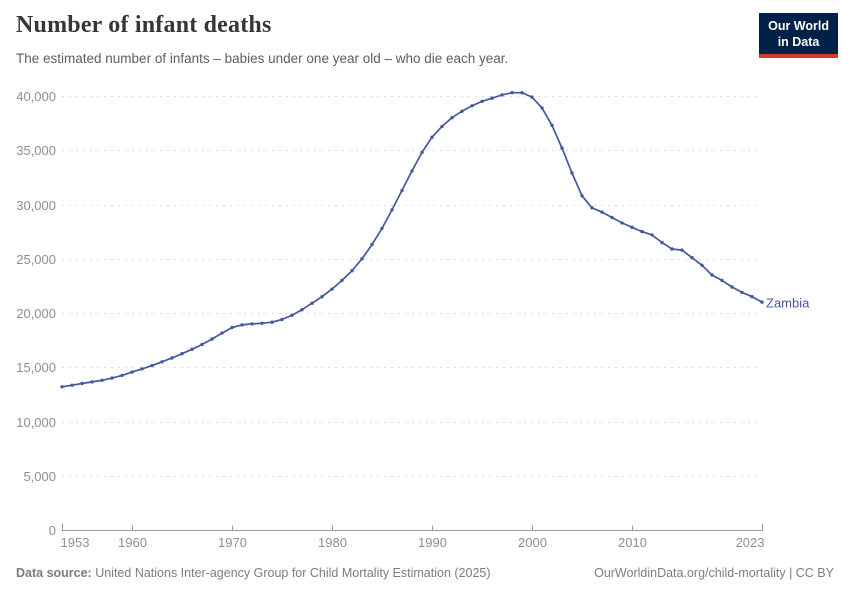  Describe the element at coordinates (52, 530) in the screenshot. I see `y-tick-label: 0` at that location.